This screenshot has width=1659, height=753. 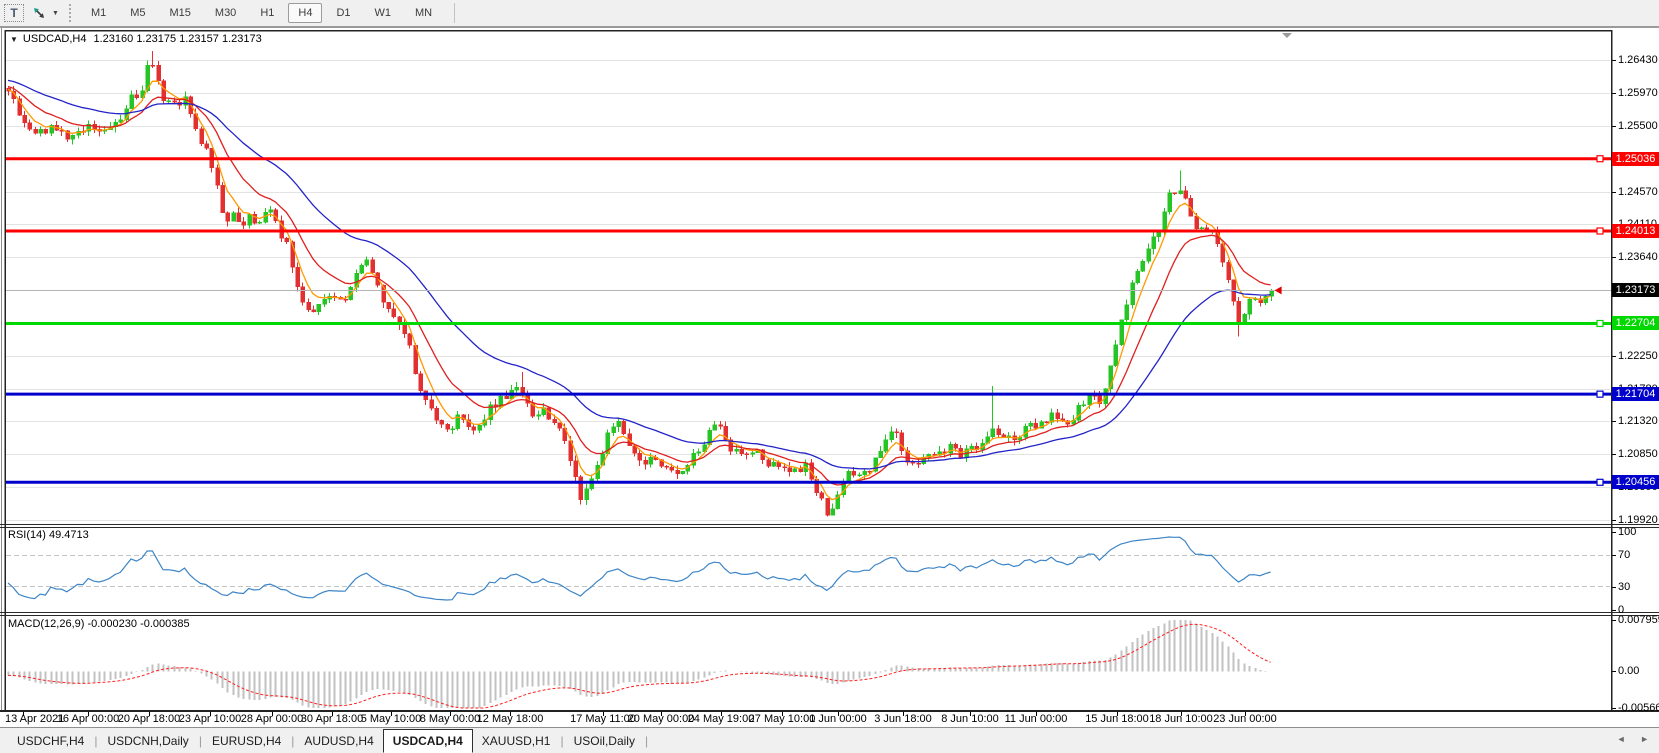 What do you see at coordinates (148, 740) in the screenshot?
I see `chart-tab-usdcnh-daily: USDCNH,Daily` at bounding box center [148, 740].